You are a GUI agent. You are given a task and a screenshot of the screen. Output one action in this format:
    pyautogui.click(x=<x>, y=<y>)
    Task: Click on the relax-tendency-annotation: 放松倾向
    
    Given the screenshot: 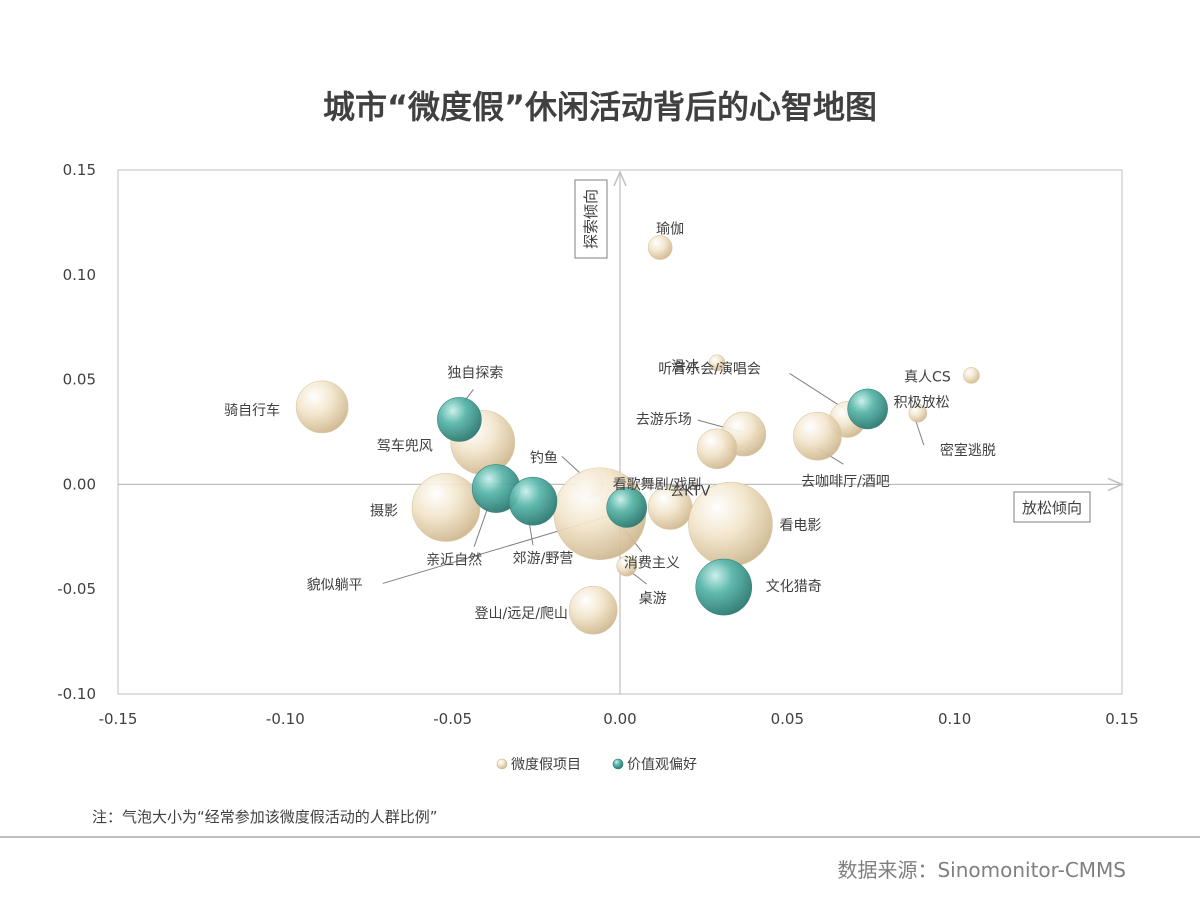 What is the action you would take?
    pyautogui.click(x=1052, y=507)
    